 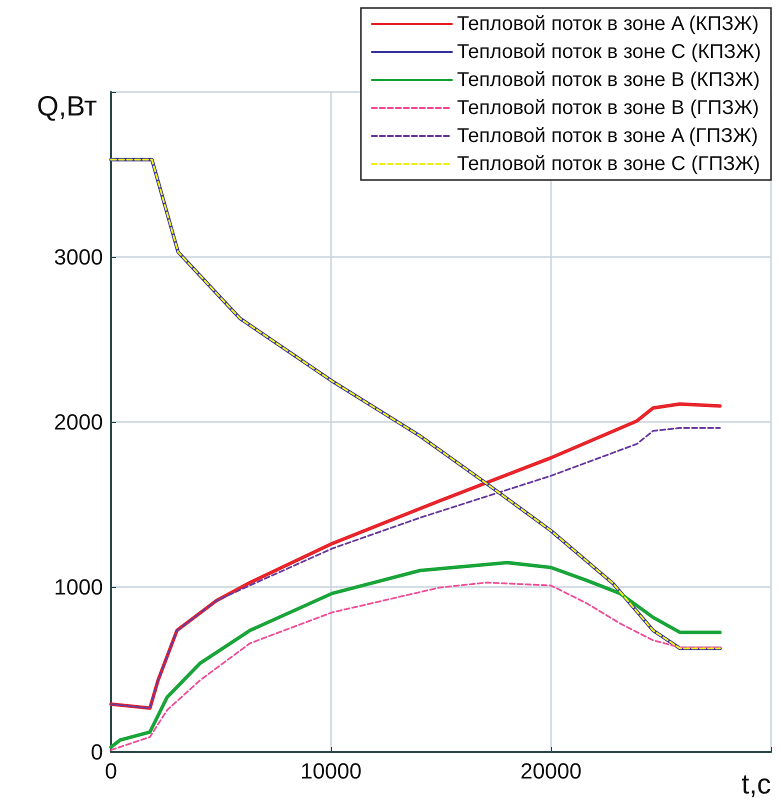 What do you see at coordinates (756, 784) in the screenshot?
I see `x-axis-title: t,c` at bounding box center [756, 784].